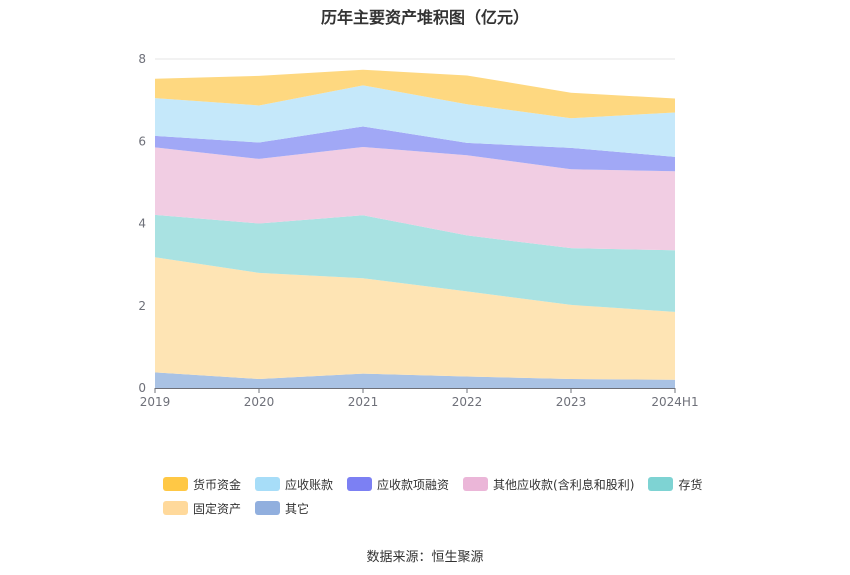 This screenshot has height=575, width=850. I want to click on legend-item-accounts-receivable: 应收账款, so click(294, 484).